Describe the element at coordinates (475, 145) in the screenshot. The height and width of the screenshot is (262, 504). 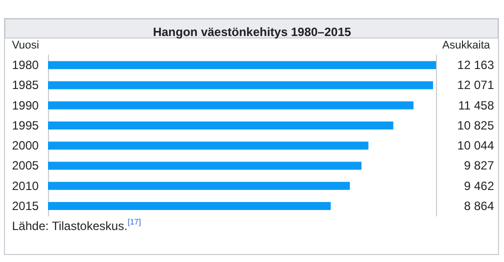
I see `data-label: 10 044` at that location.